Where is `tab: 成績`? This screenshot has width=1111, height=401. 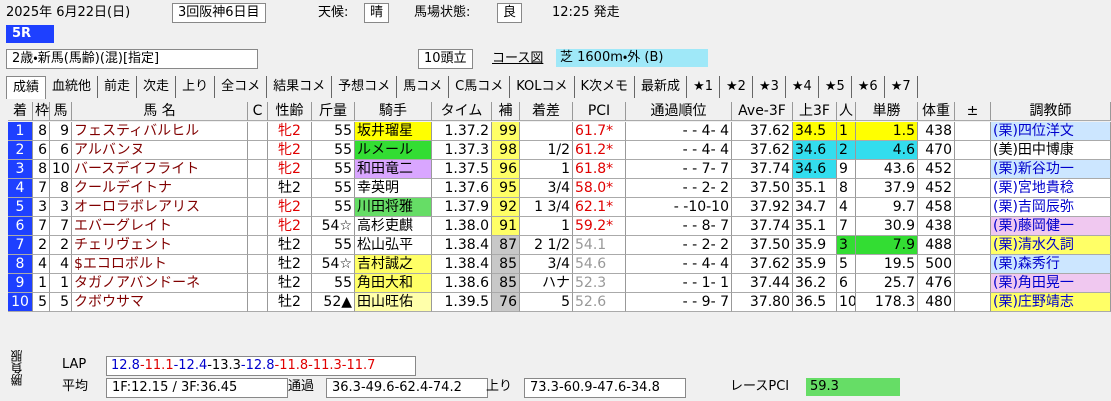
tab: 成績 is located at coordinates (26, 87).